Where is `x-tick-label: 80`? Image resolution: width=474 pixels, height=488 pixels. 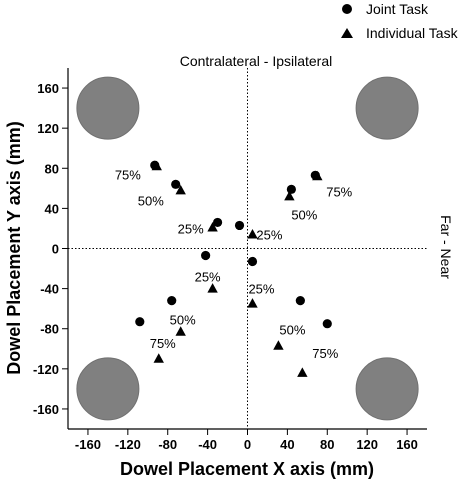 x-tick-label: 80 is located at coordinates (327, 444).